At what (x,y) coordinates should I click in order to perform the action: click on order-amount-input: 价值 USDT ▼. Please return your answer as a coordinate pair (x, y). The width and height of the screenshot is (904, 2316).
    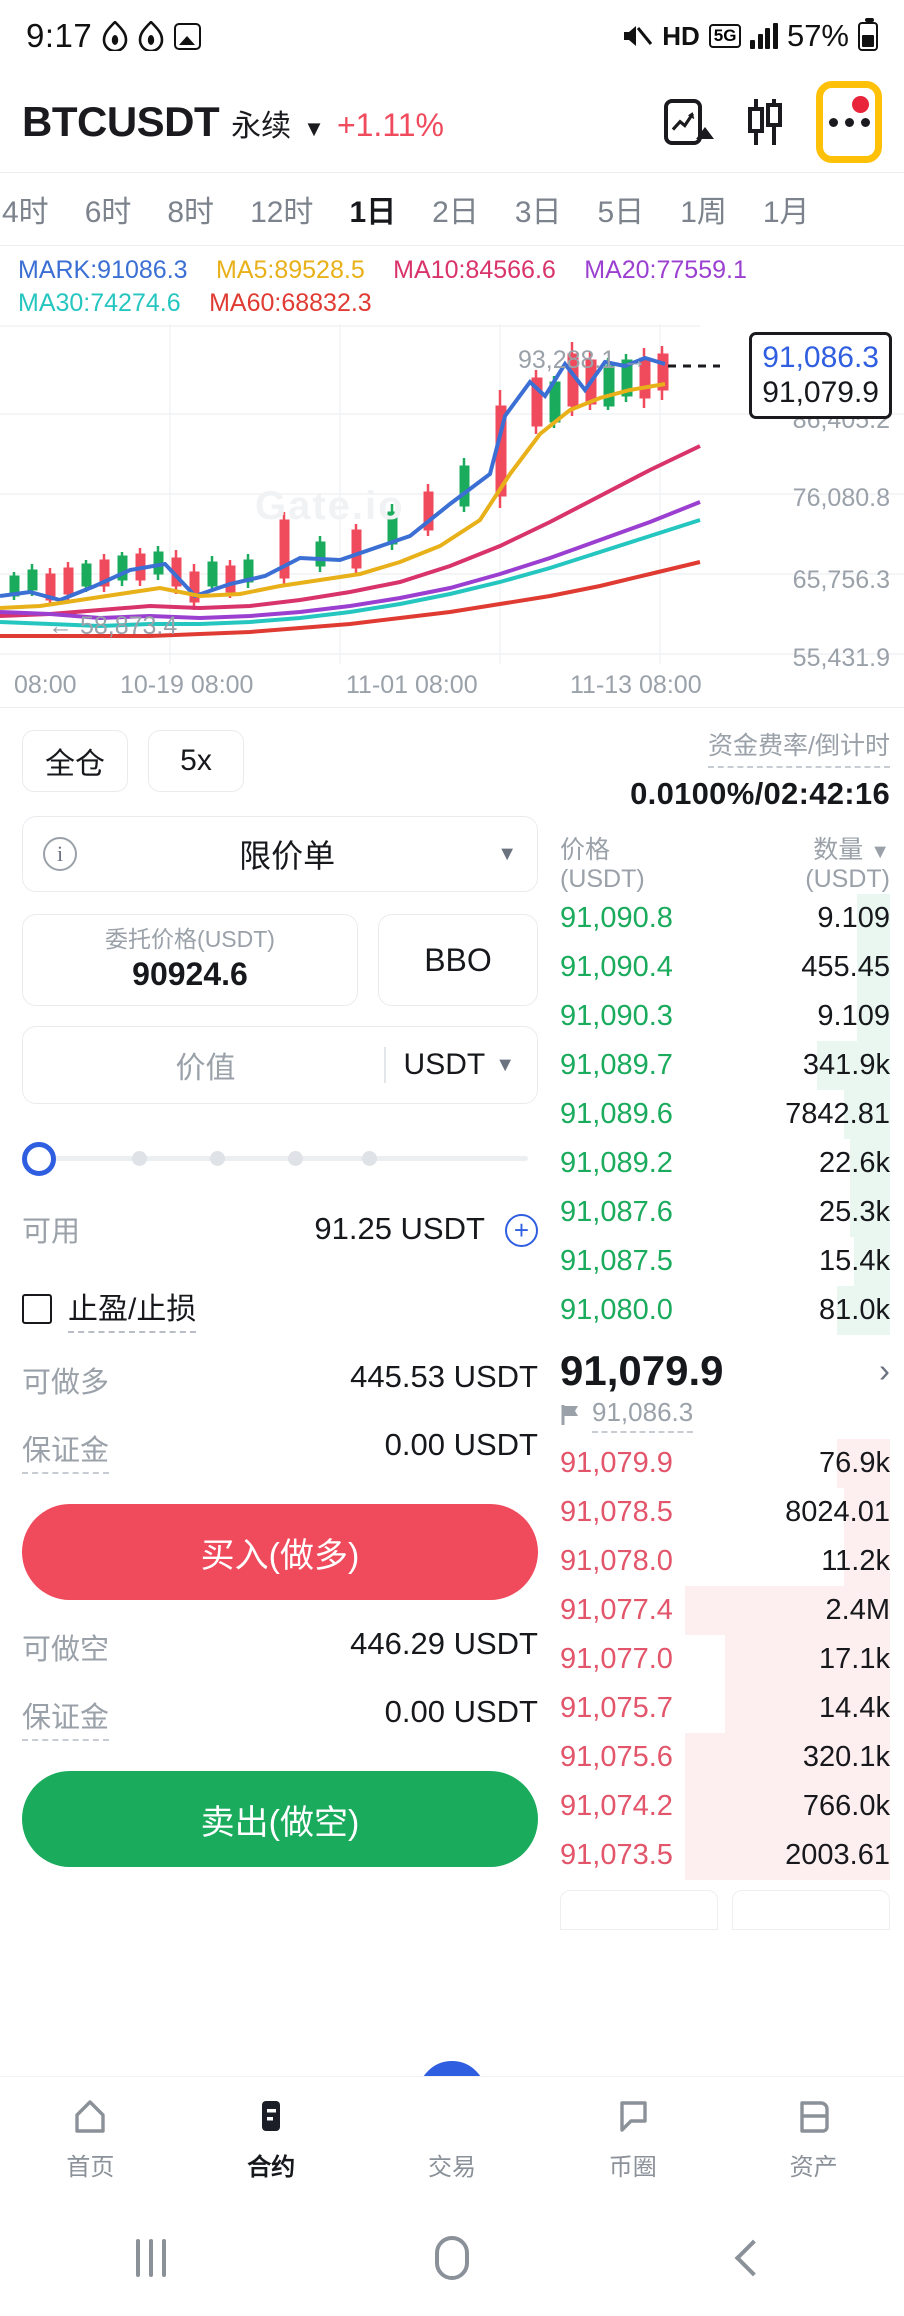
    Looking at the image, I should click on (280, 1065).